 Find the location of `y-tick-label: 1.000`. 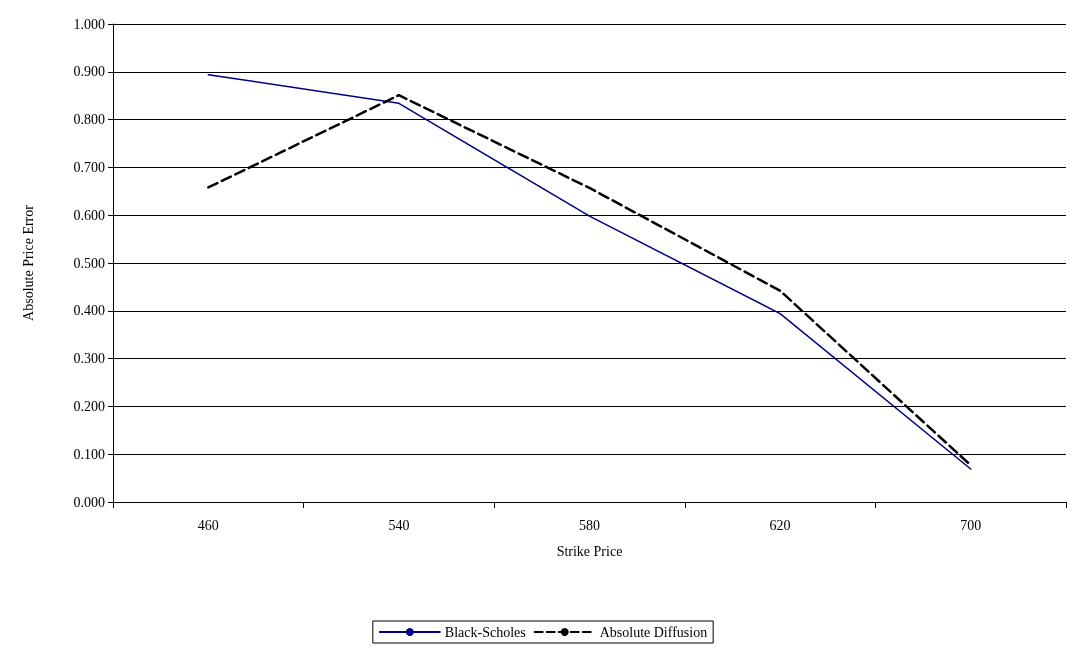

y-tick-label: 1.000 is located at coordinates (89, 24).